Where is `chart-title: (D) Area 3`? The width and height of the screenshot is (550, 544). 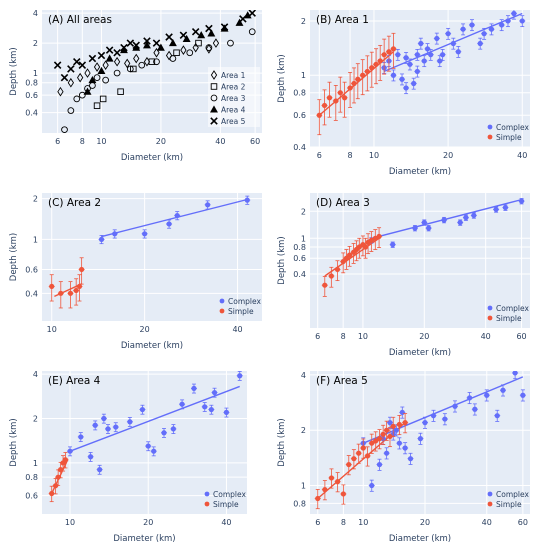 chart-title: (D) Area 3 is located at coordinates (343, 203).